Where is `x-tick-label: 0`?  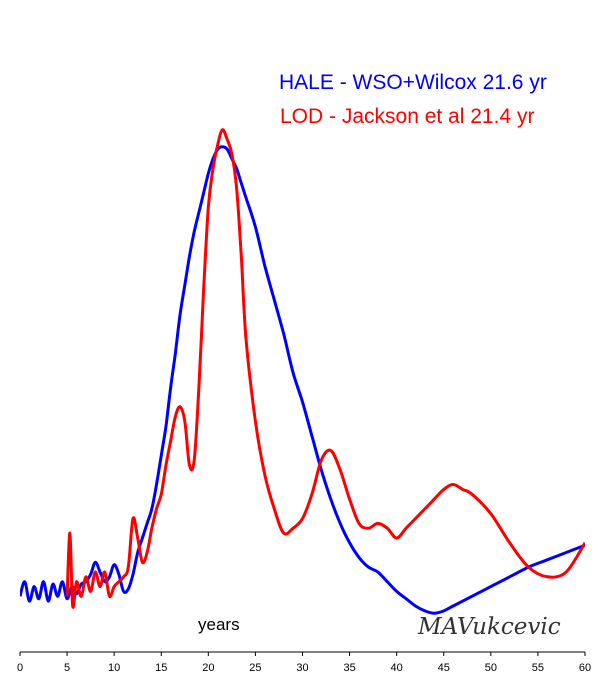 x-tick-label: 0 is located at coordinates (20, 668).